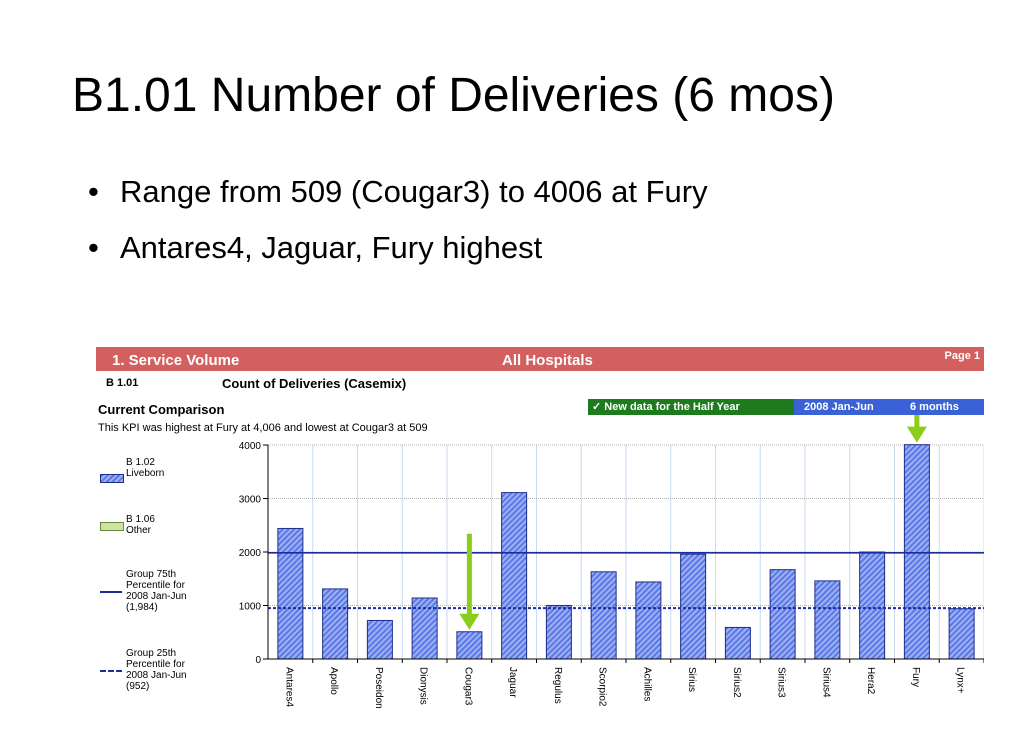 The height and width of the screenshot is (750, 1023). Describe the element at coordinates (839, 407) in the screenshot. I see `period-label: 2008 Jan-Jun` at that location.